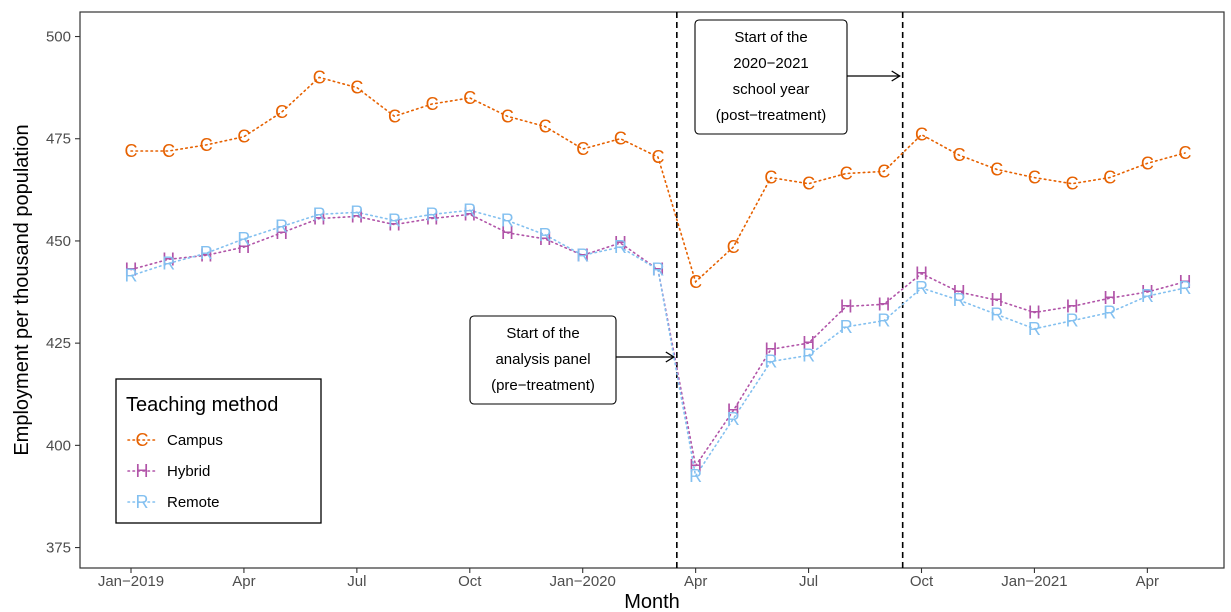  I want to click on annotation-arrowhead-analysis-panel, so click(670, 357).